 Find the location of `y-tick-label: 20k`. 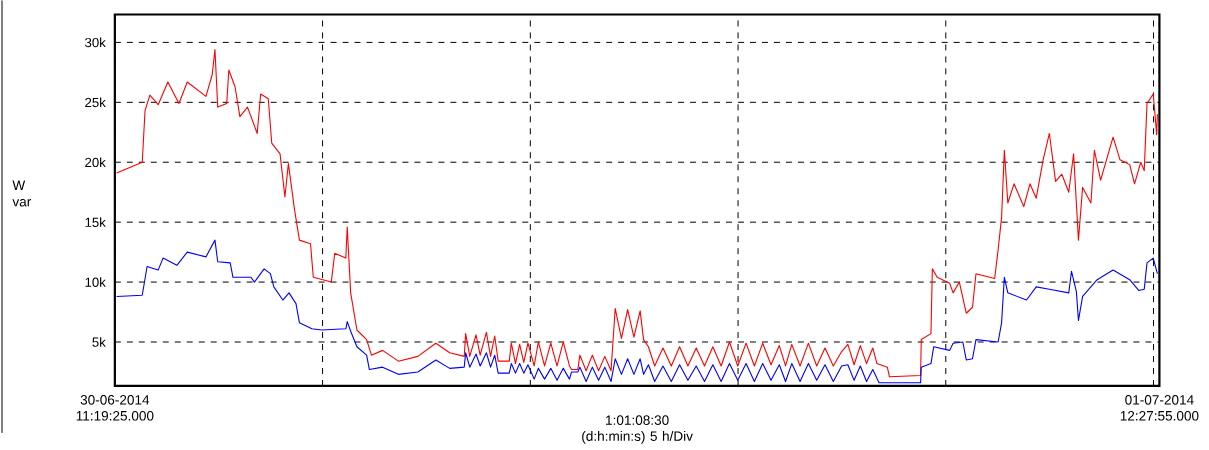

y-tick-label: 20k is located at coordinates (95, 162).